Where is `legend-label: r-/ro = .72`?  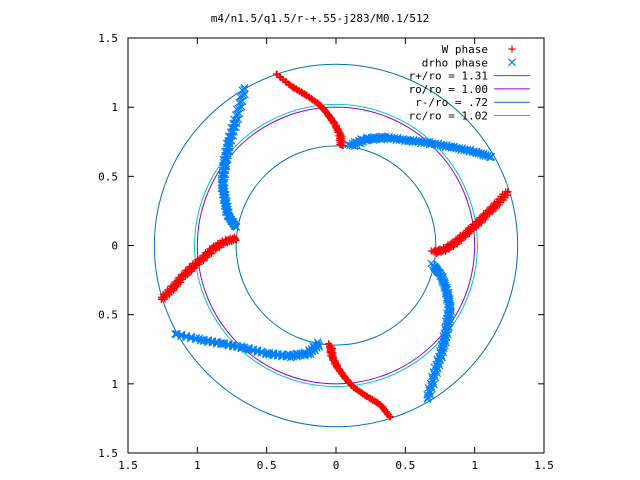
legend-label: r-/ro = .72 is located at coordinates (451, 102).